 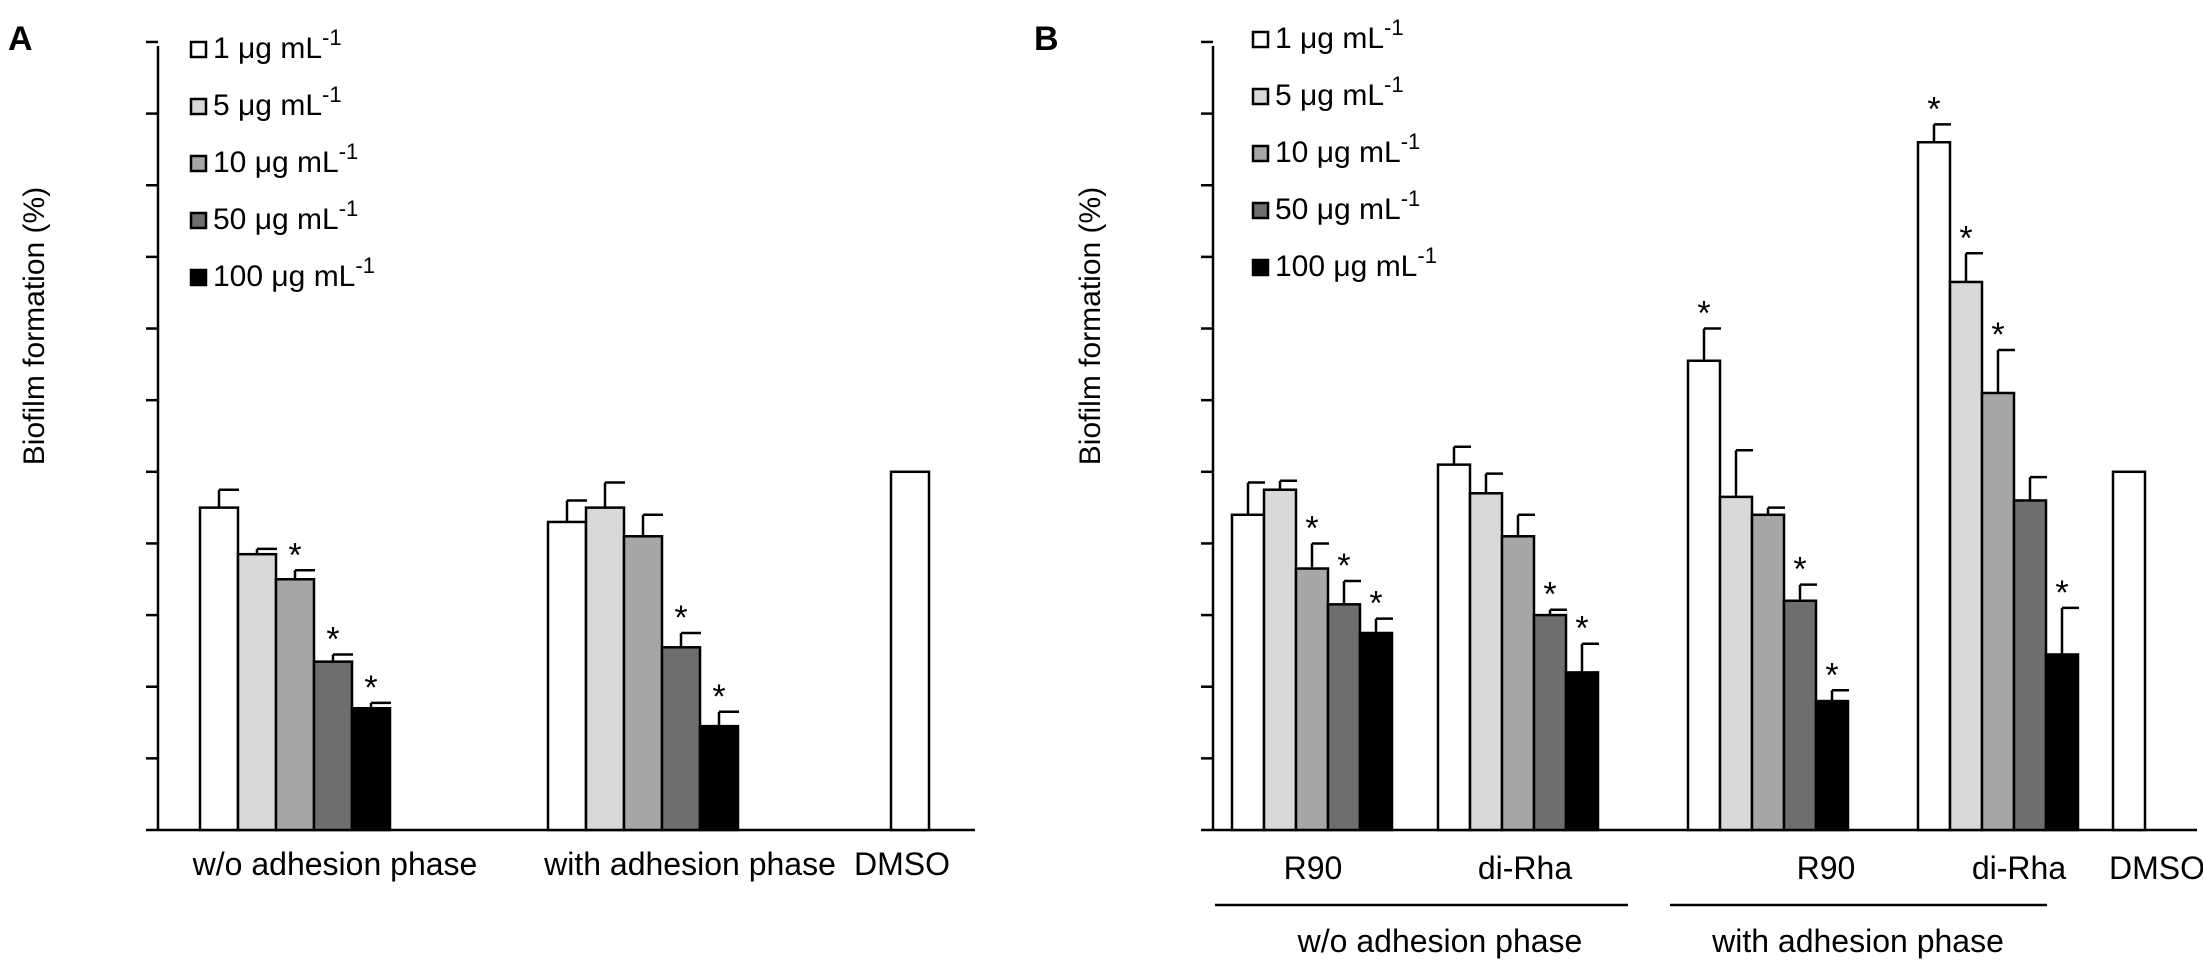 What do you see at coordinates (1329, 38) in the screenshot?
I see `legend-label-text: 1 μg mL` at bounding box center [1329, 38].